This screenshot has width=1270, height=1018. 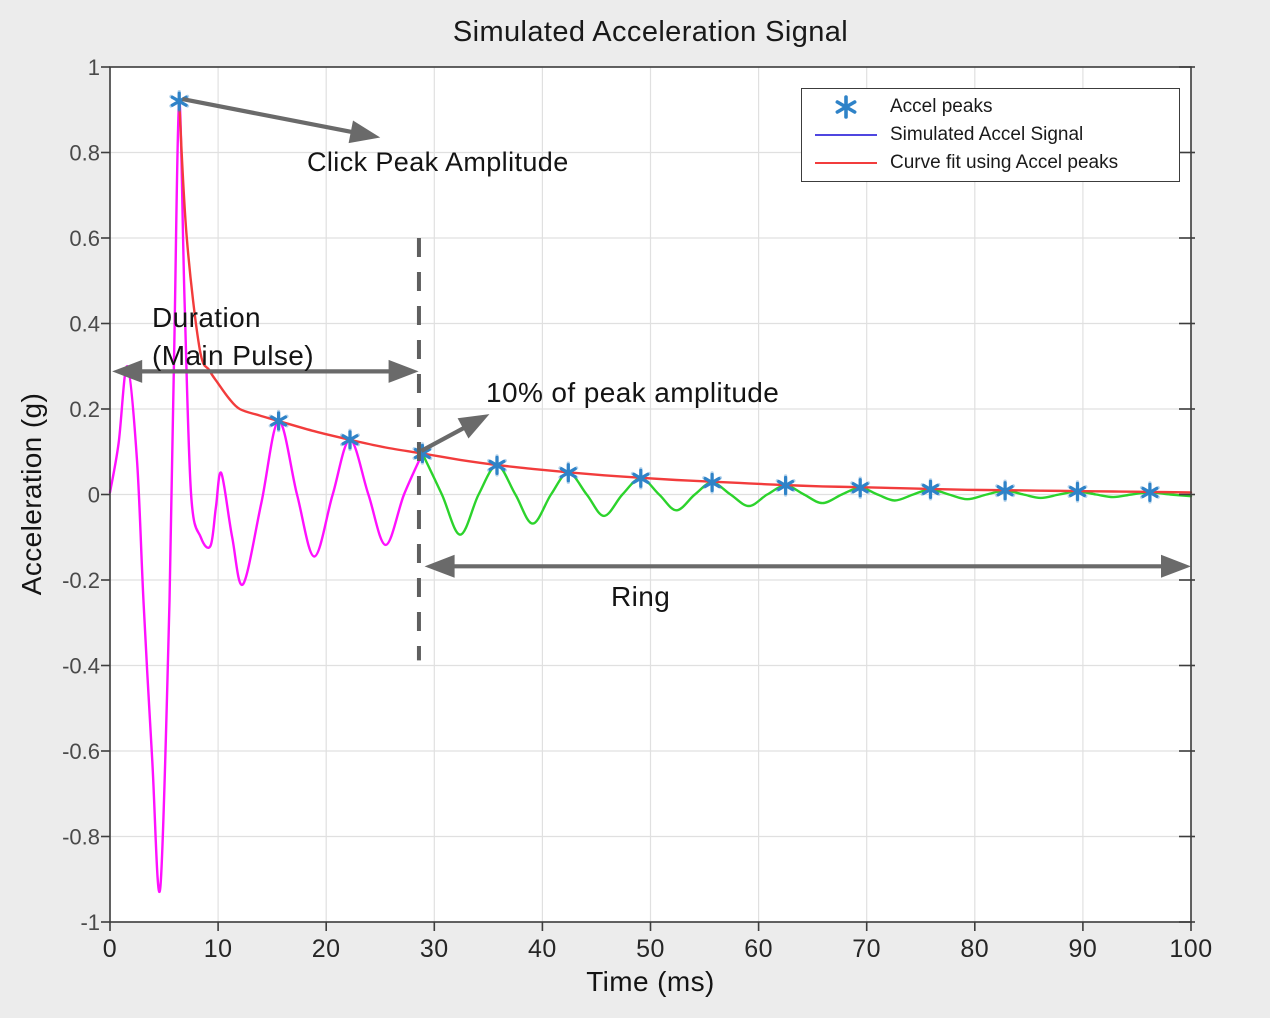 What do you see at coordinates (364, 132) in the screenshot?
I see `click-peak-arrow-head` at bounding box center [364, 132].